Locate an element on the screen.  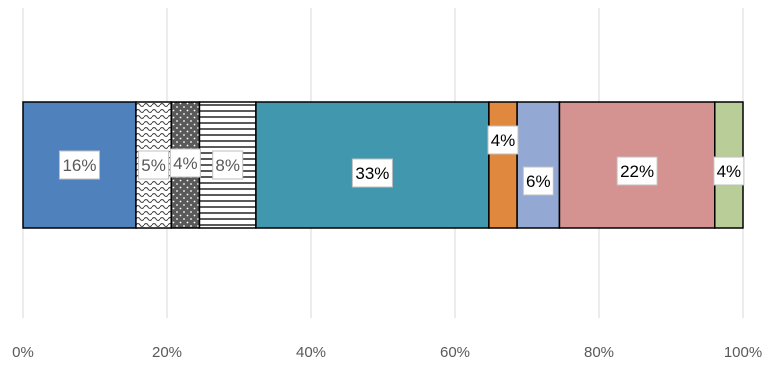
data-label: 8% is located at coordinates (228, 165).